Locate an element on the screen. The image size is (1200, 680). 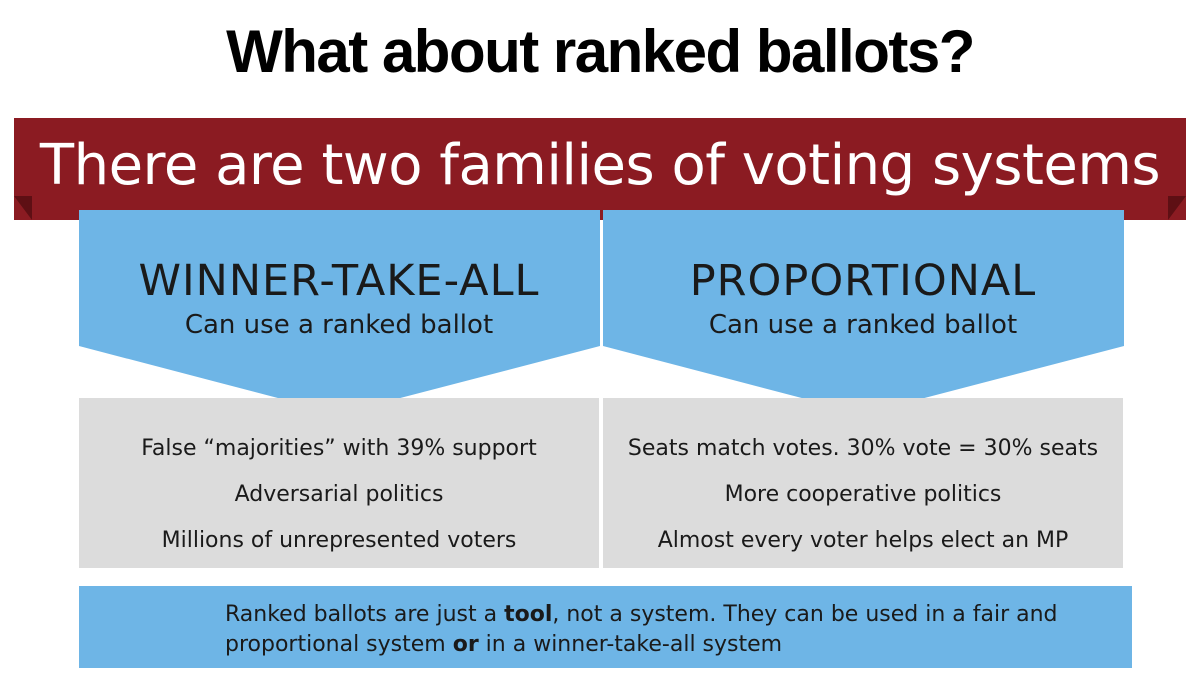
winner-take-all-header: WINNER-TAKE-ALL Can use a ranked ballot is located at coordinates (339, 299).